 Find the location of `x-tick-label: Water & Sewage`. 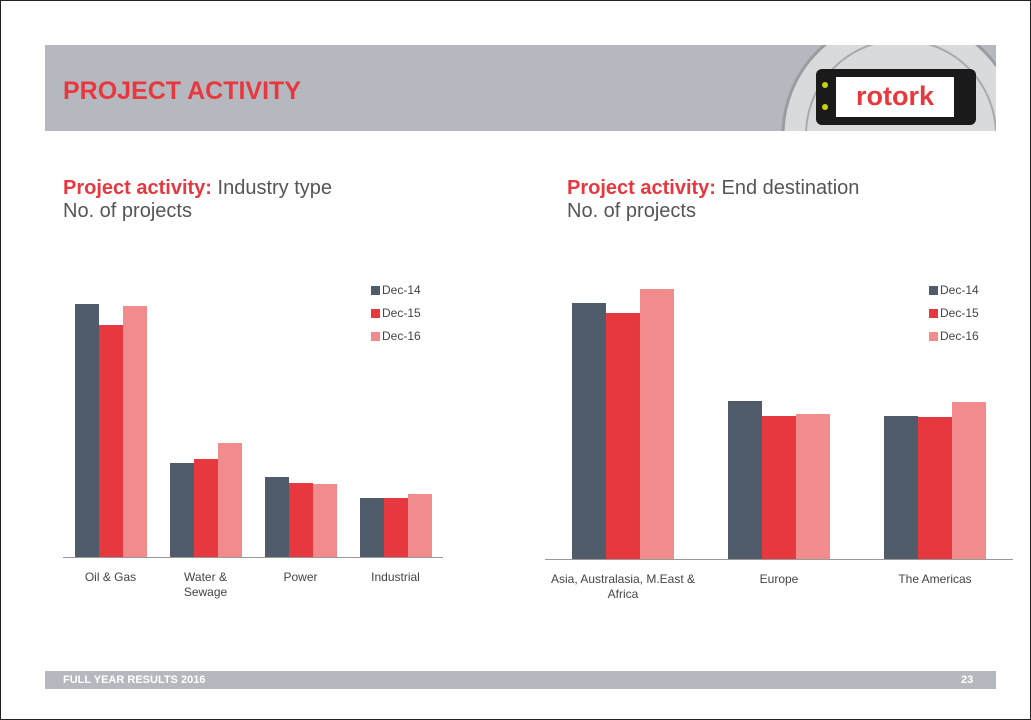

x-tick-label: Water & Sewage is located at coordinates (205, 584).